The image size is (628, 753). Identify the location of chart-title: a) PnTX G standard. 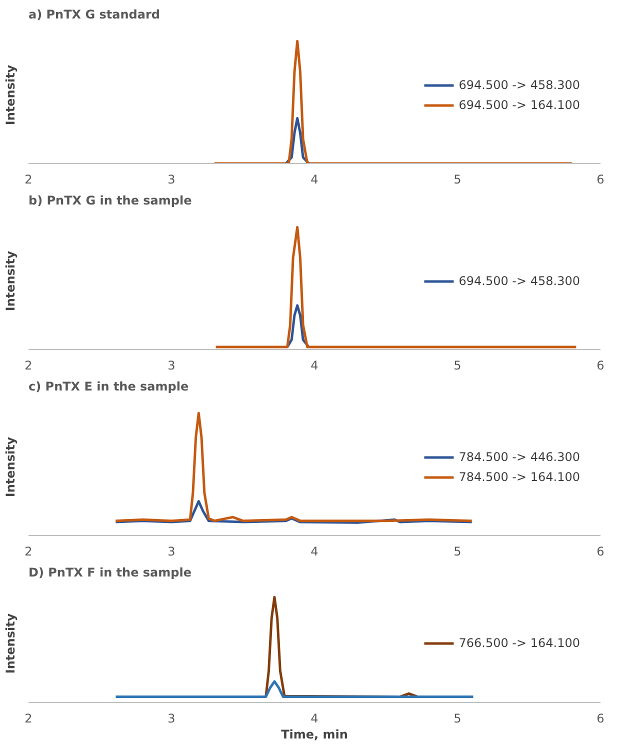
(94, 15).